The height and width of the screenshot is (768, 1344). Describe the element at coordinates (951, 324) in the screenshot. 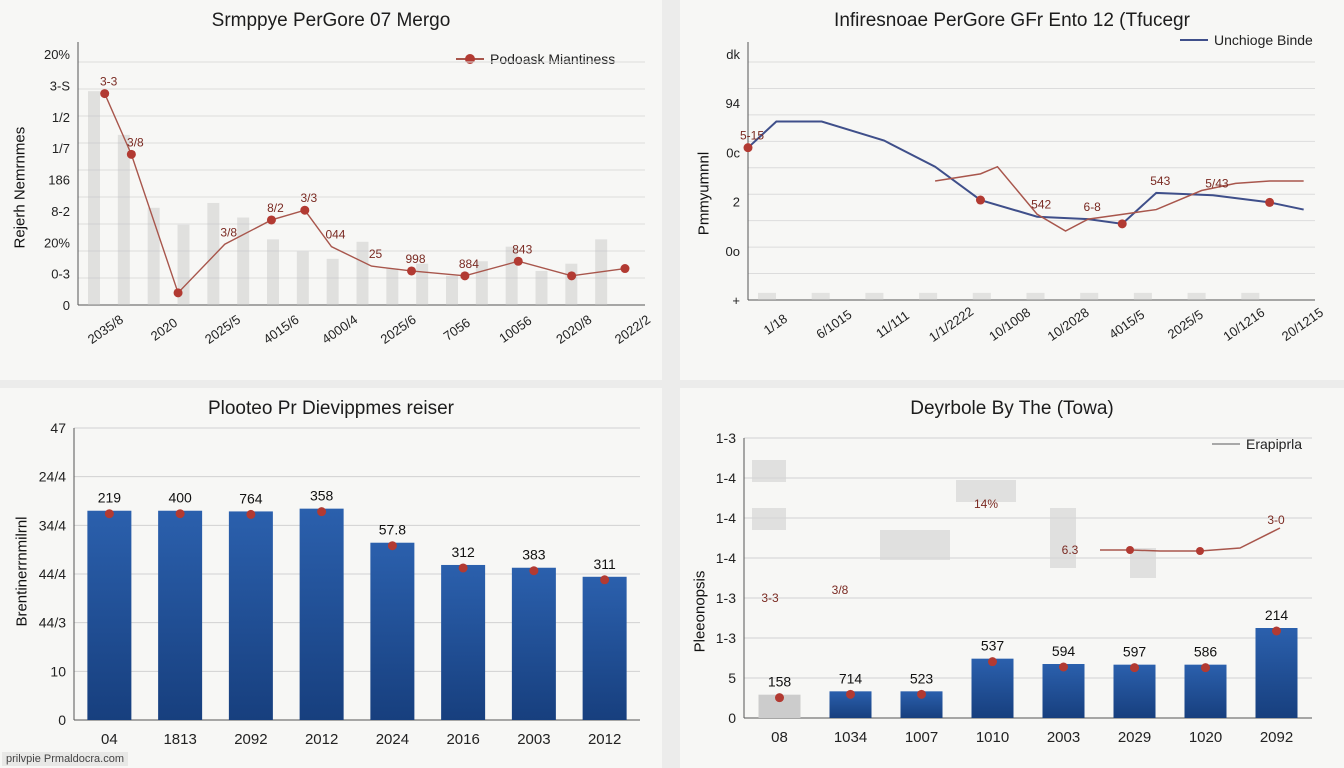

I see `x-tick-label: 1/1/2222` at that location.